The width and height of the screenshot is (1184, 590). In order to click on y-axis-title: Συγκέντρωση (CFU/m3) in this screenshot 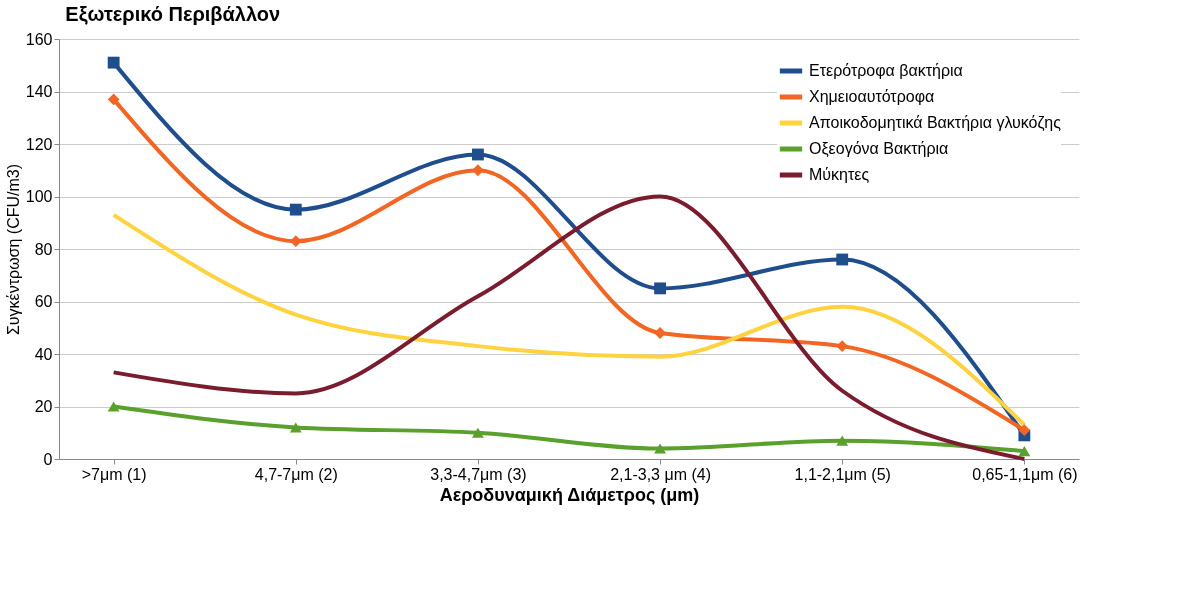, I will do `click(13, 249)`.